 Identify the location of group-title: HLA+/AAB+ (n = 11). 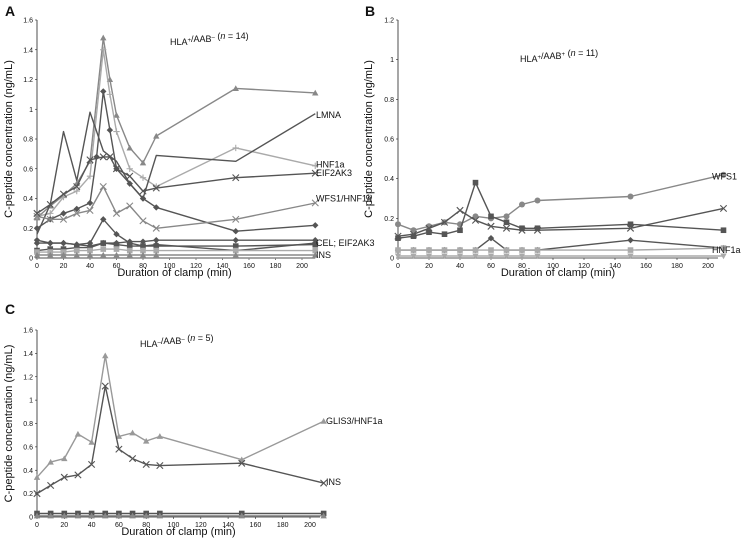
(559, 56).